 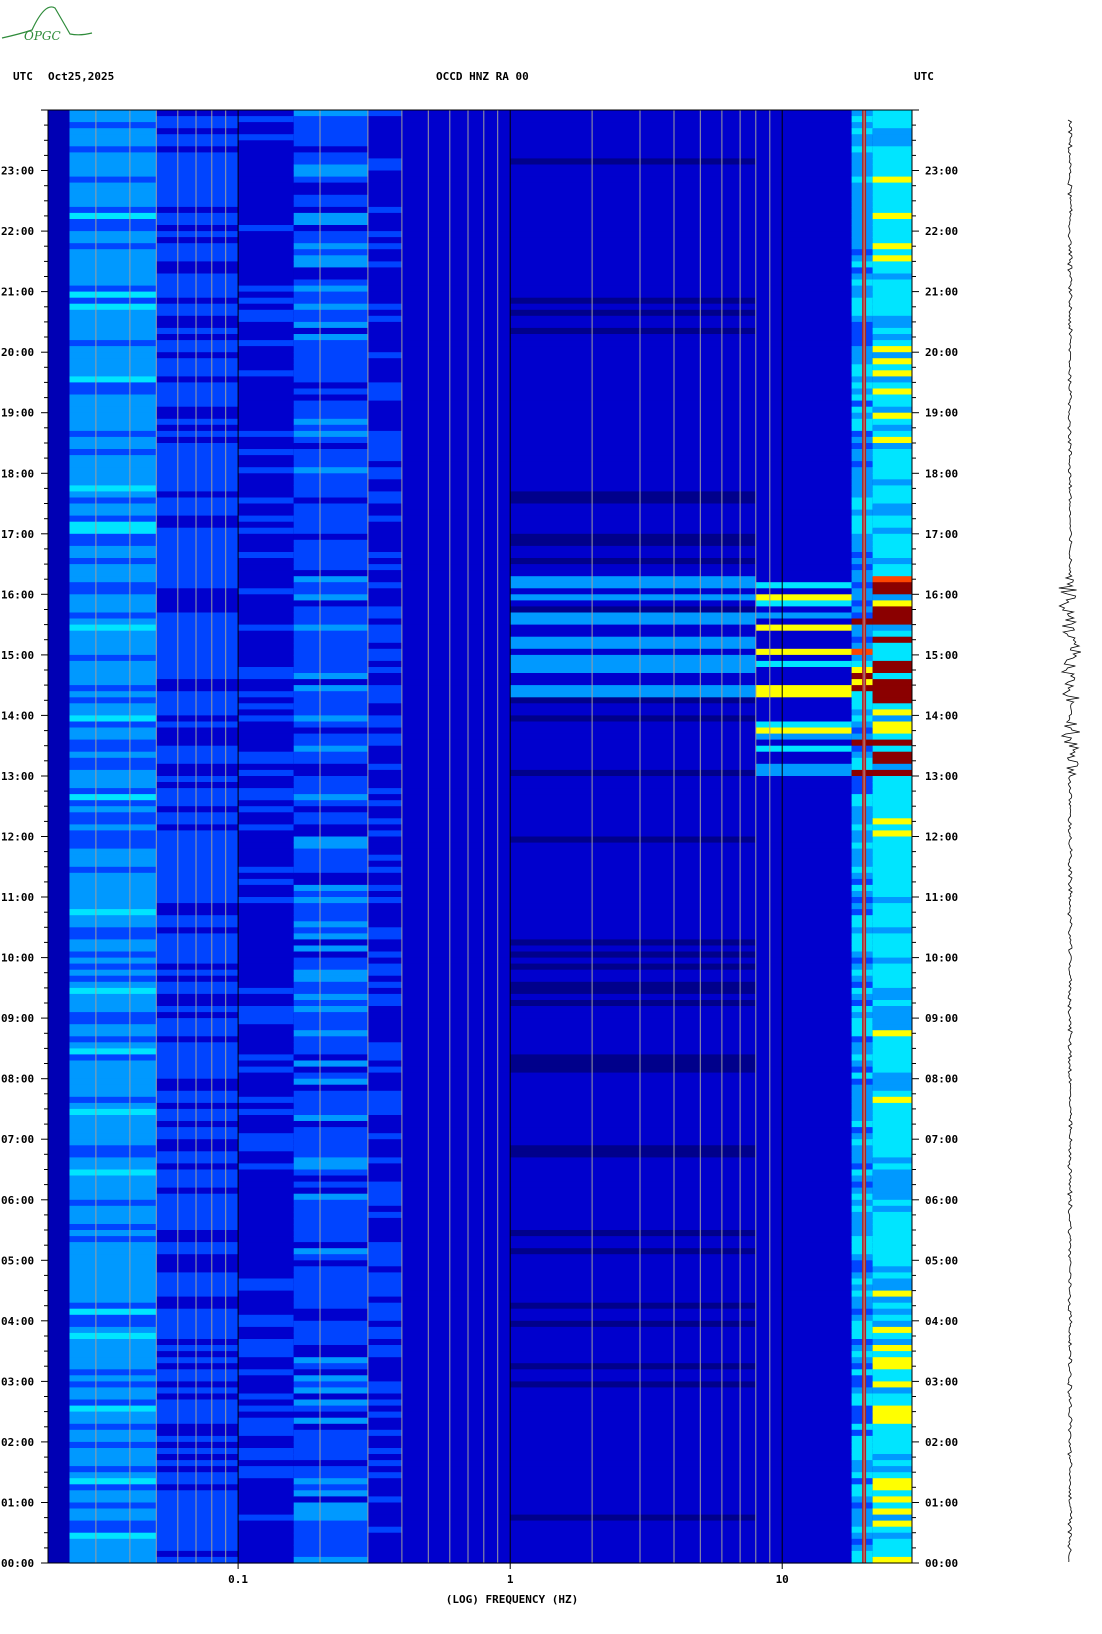 I want to click on y-tick-label-left: 20:00, so click(x=17, y=352).